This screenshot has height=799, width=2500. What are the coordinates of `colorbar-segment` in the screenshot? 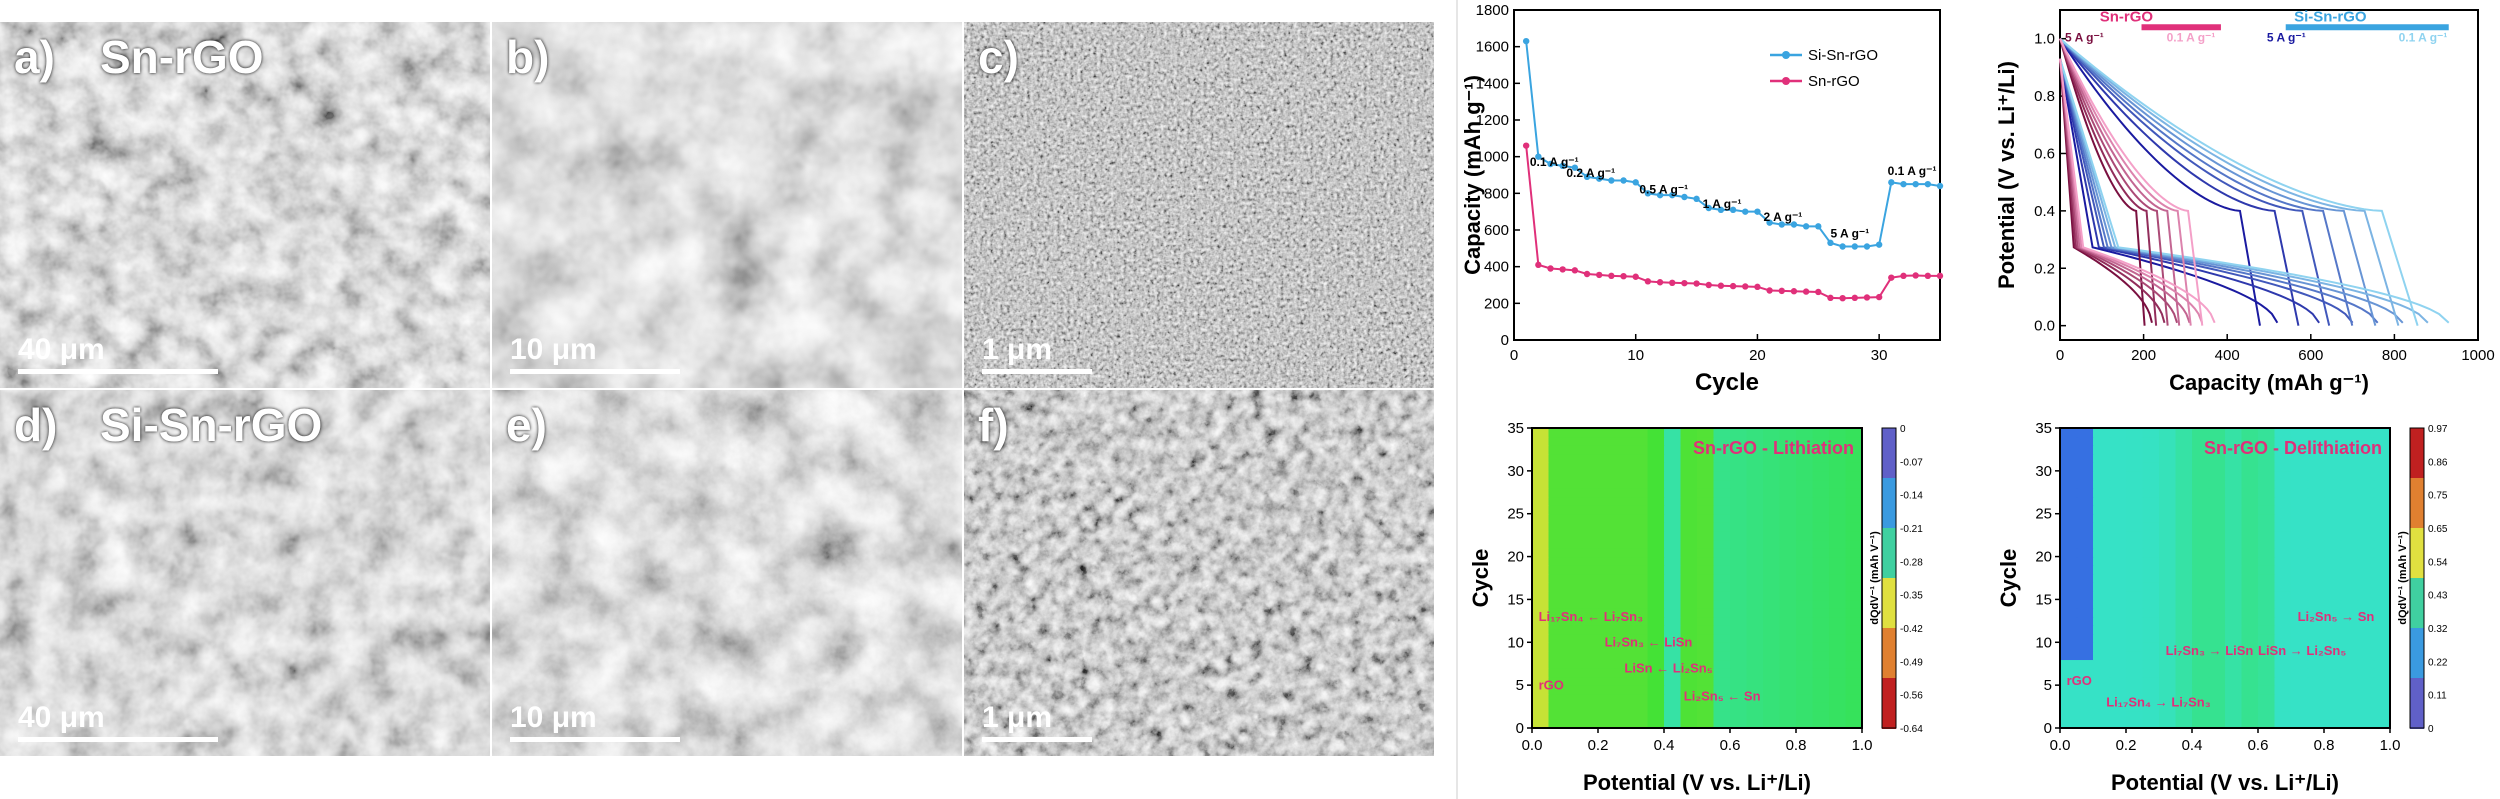 It's located at (1889, 603).